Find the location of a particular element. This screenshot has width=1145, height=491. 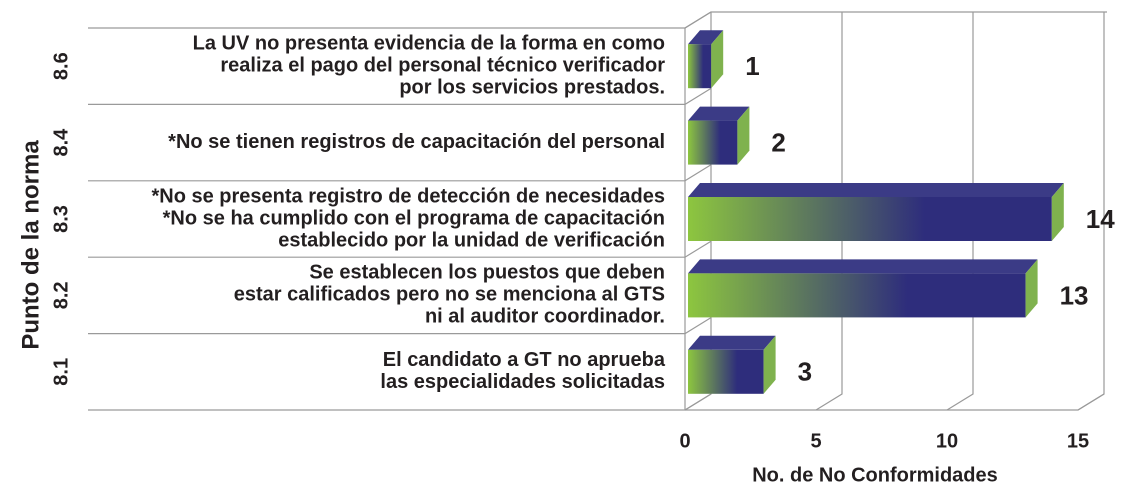

description-line: por los servicios prestados. is located at coordinates (532, 87).